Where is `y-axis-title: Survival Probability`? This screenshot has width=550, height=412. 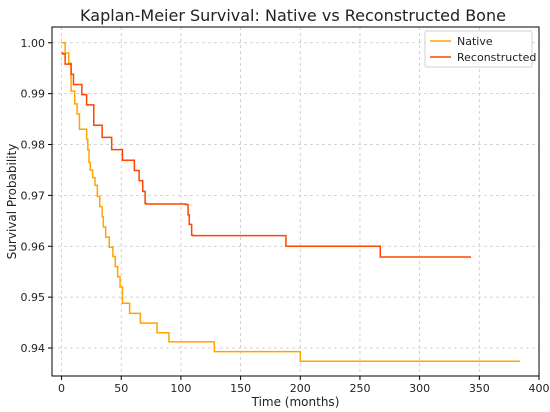
y-axis-title: Survival Probability is located at coordinates (12, 202).